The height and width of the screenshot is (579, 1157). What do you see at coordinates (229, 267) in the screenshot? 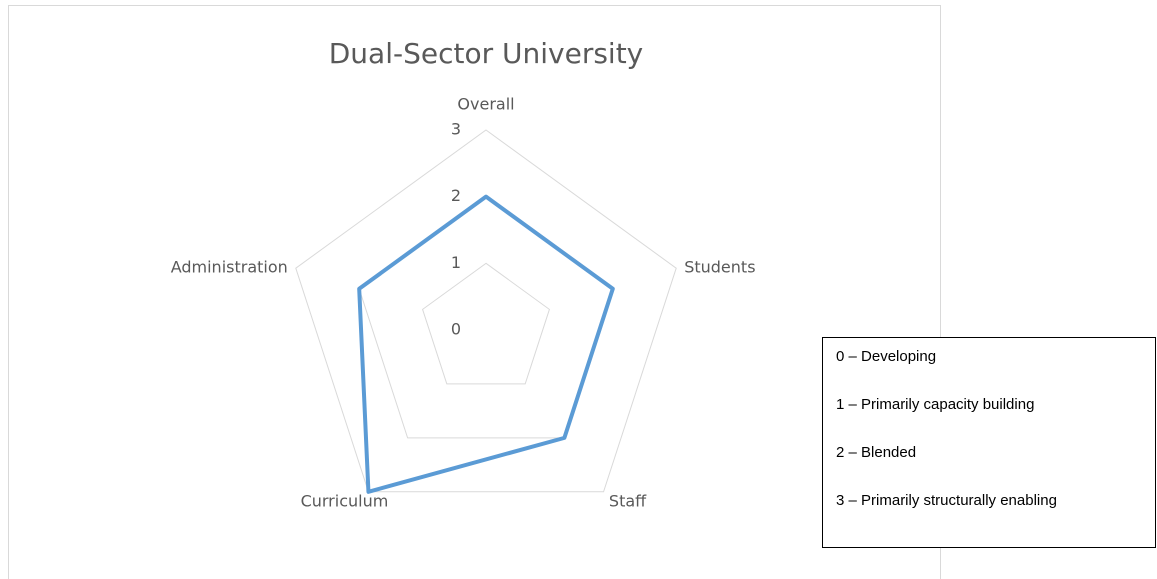
I see `axis-label: Administration` at bounding box center [229, 267].